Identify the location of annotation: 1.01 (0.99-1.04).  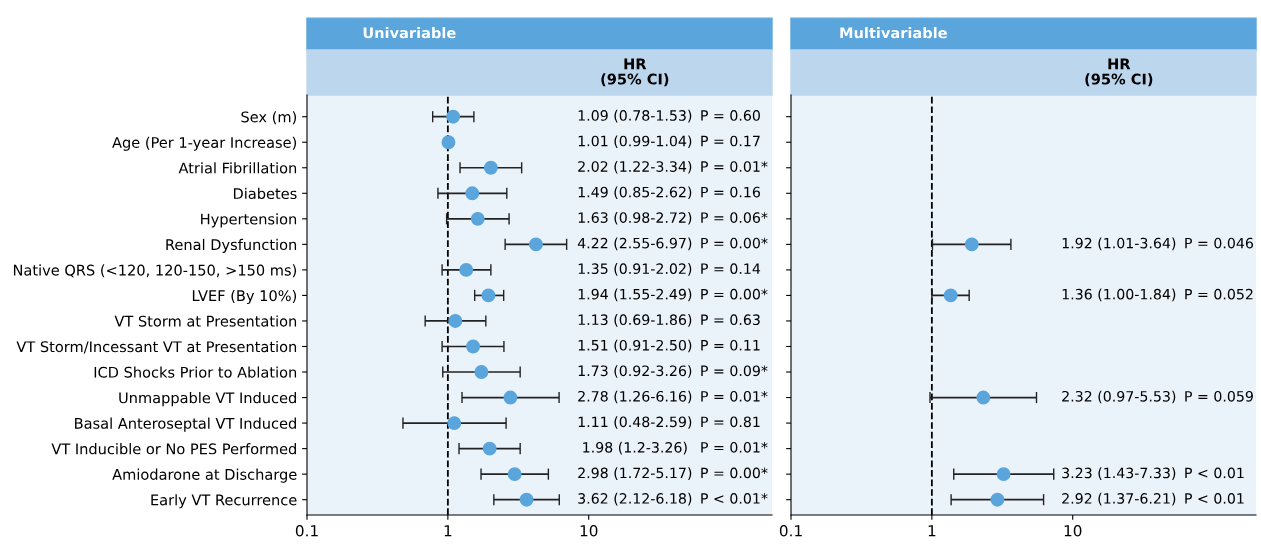
(635, 142).